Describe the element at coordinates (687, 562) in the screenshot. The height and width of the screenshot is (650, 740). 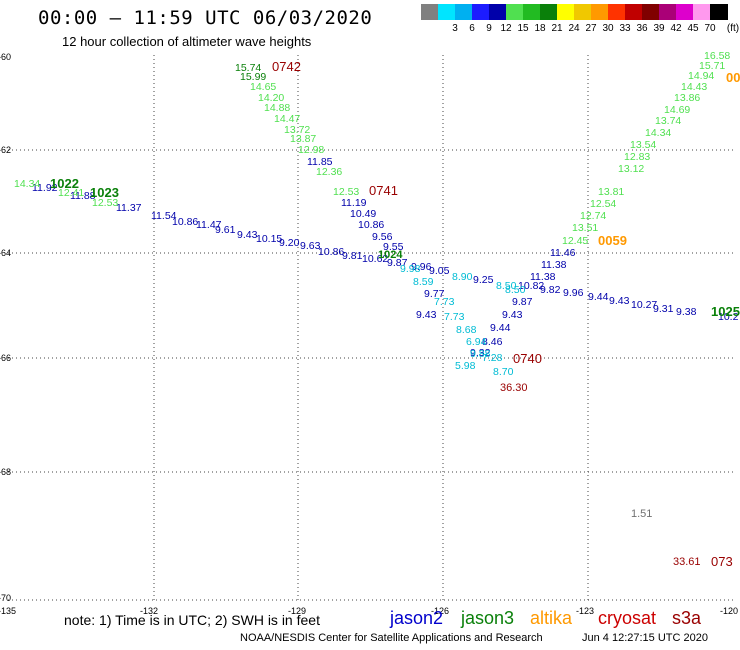
I see `cryosat-swh: 33.61` at that location.